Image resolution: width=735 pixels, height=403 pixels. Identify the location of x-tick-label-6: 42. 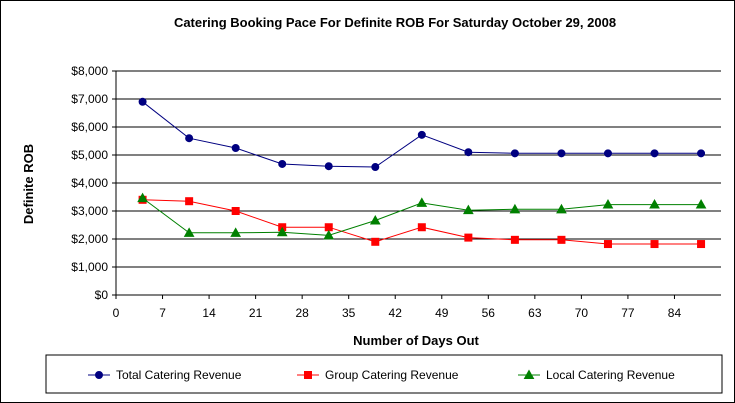
(396, 313).